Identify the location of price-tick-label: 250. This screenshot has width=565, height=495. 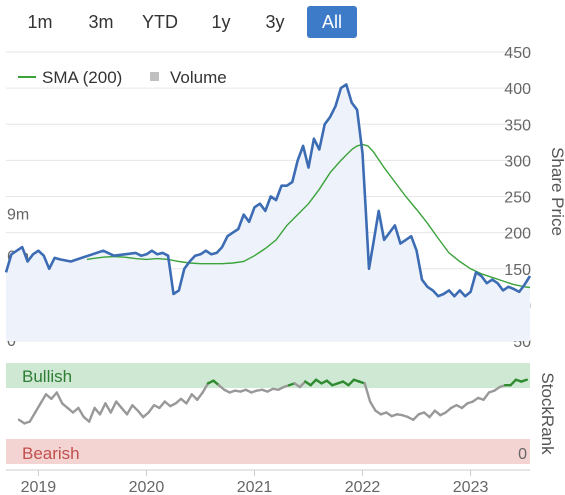
(517, 198).